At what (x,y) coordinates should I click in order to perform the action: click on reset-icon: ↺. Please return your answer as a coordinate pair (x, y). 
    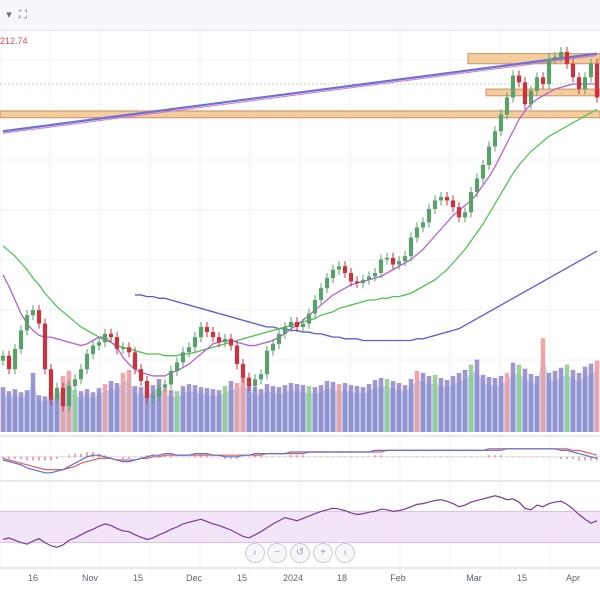
    Looking at the image, I should click on (300, 553).